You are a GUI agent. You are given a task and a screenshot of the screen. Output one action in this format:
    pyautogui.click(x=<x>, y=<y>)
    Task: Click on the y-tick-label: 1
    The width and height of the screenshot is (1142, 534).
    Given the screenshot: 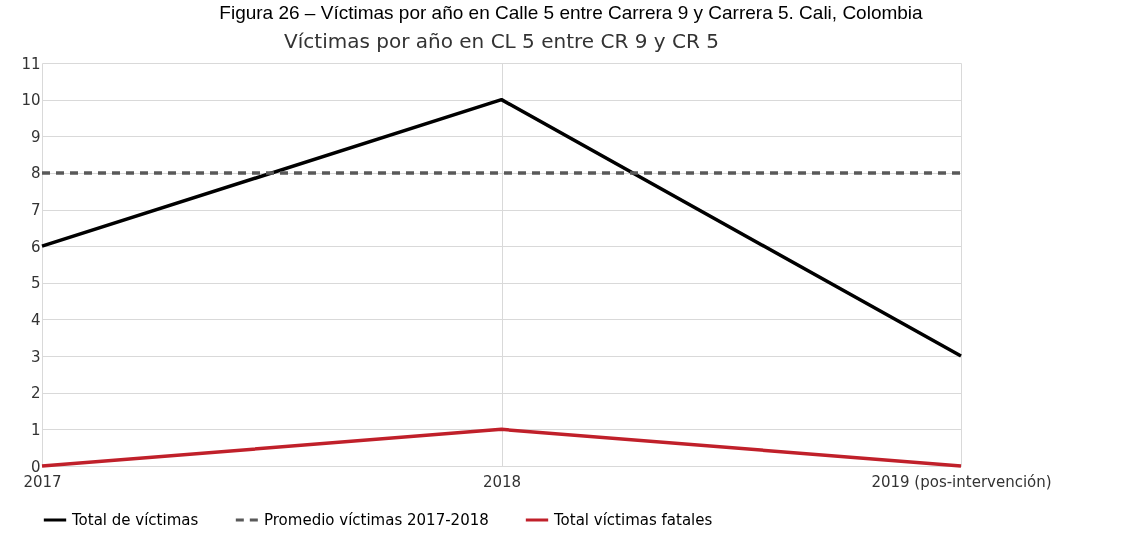 What is the action you would take?
    pyautogui.click(x=35, y=429)
    